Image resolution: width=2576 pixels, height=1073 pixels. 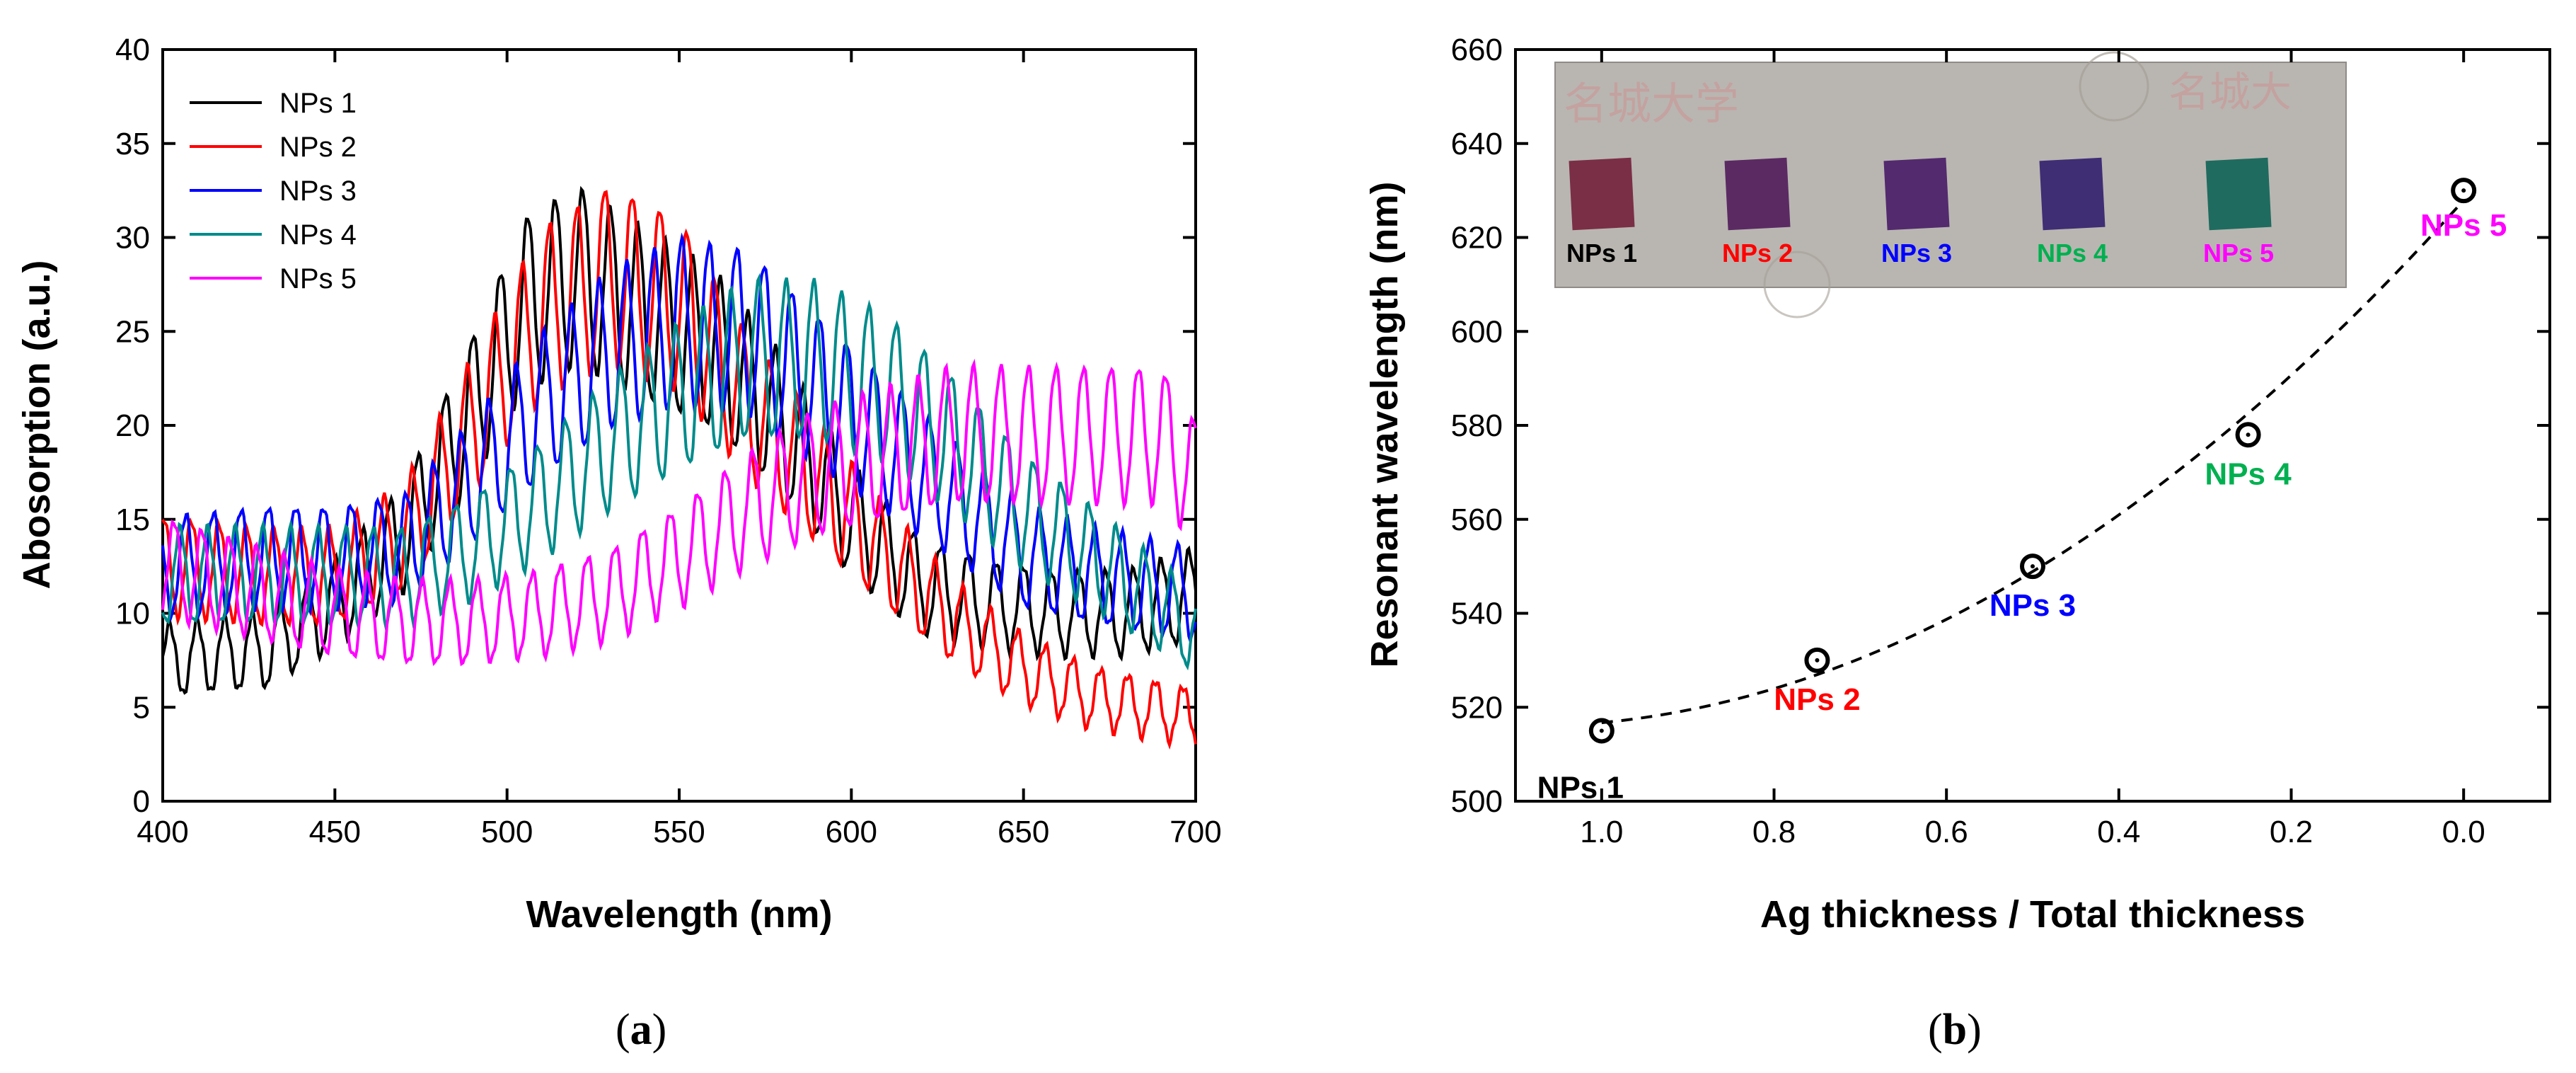 I want to click on panel-b-x-axis-label: Ag thickness / Total thickness, so click(x=2032, y=914).